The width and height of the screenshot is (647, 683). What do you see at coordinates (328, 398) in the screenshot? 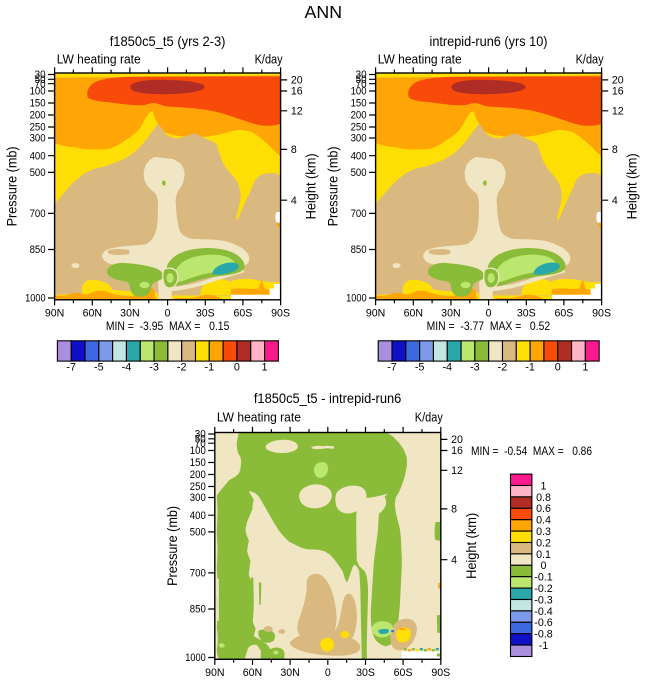
I see `svg-text: f1850c5_t5 - intrepid-run6` at bounding box center [328, 398].